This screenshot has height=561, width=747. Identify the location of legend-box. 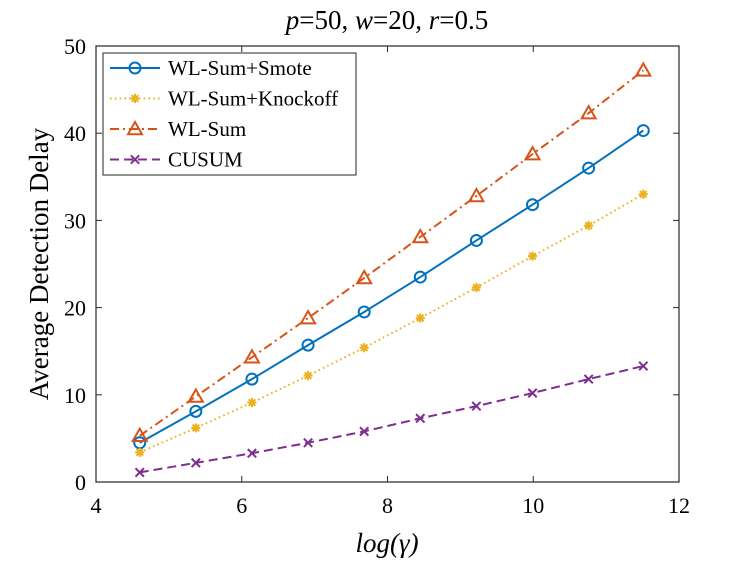
(229, 114).